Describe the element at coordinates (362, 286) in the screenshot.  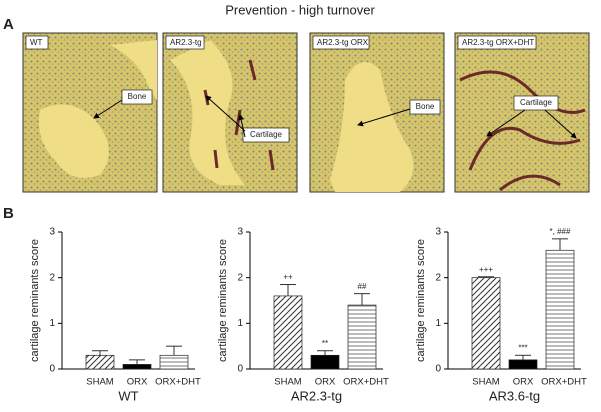
I see `significance-label: ##` at that location.